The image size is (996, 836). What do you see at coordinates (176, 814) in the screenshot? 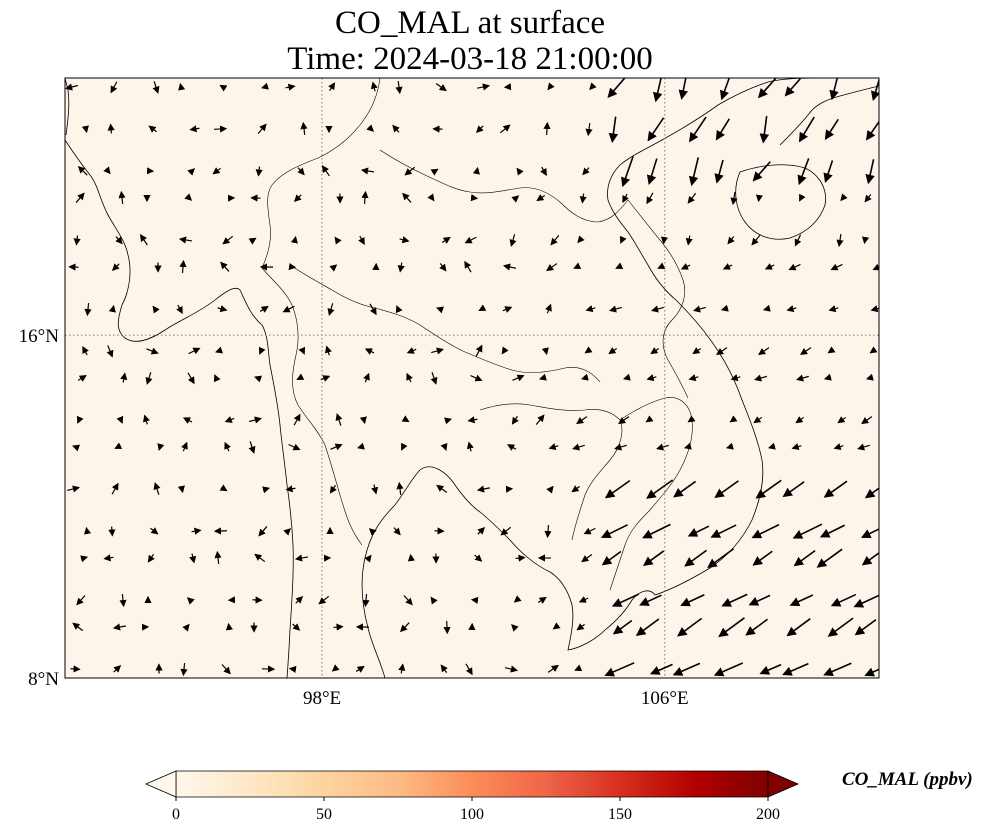
I see `colorbar-tick-label: 0` at bounding box center [176, 814].